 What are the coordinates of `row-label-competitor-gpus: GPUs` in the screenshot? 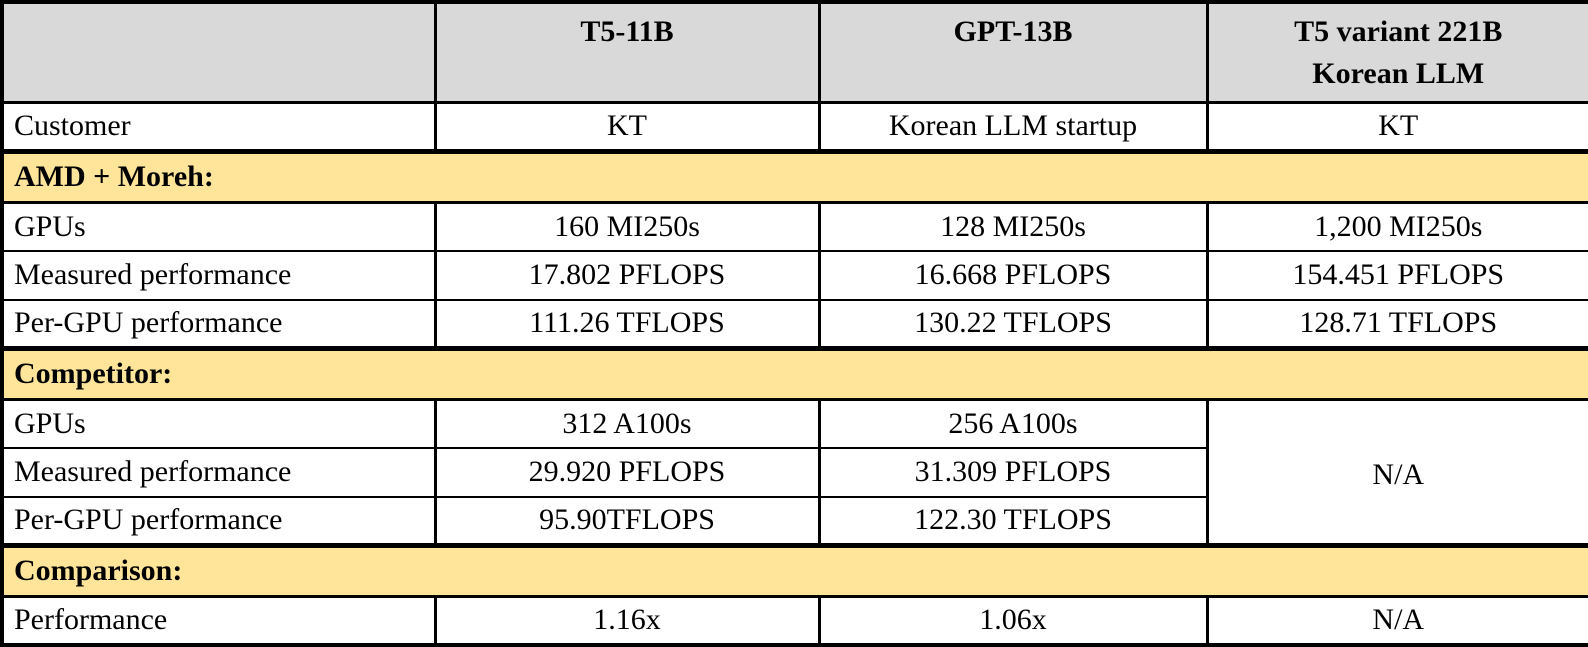 It's located at (218, 423).